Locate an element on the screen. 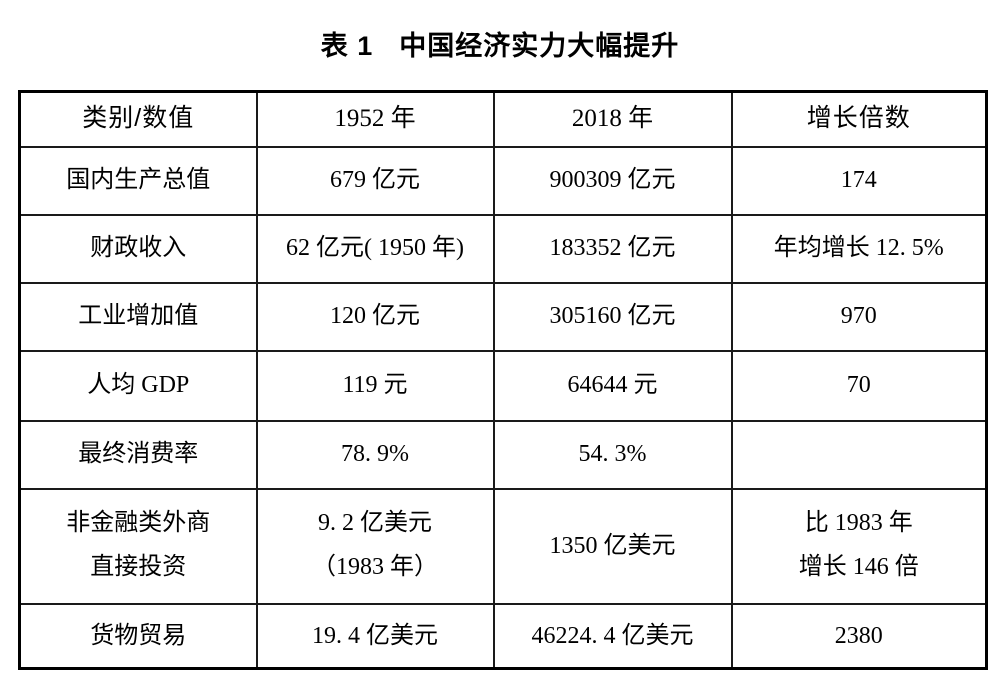 The width and height of the screenshot is (1000, 688). table-cell is located at coordinates (859, 454).